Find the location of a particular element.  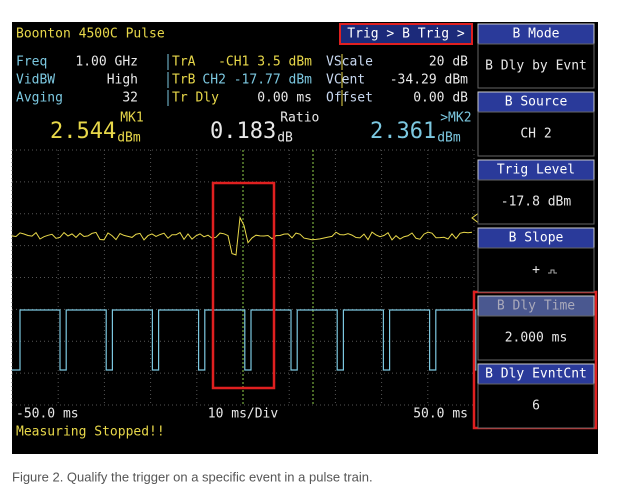

trigger-menu-label: Trig > B Trig > is located at coordinates (406, 34).